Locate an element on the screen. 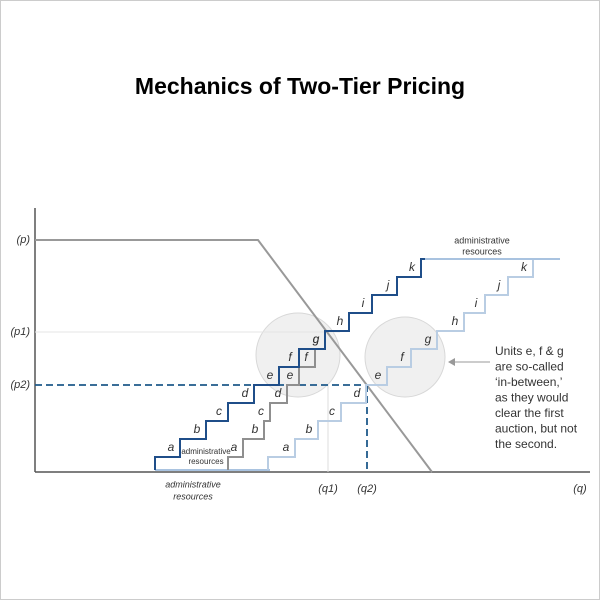 The width and height of the screenshot is (600, 600). y-label: (p2) is located at coordinates (20, 385).